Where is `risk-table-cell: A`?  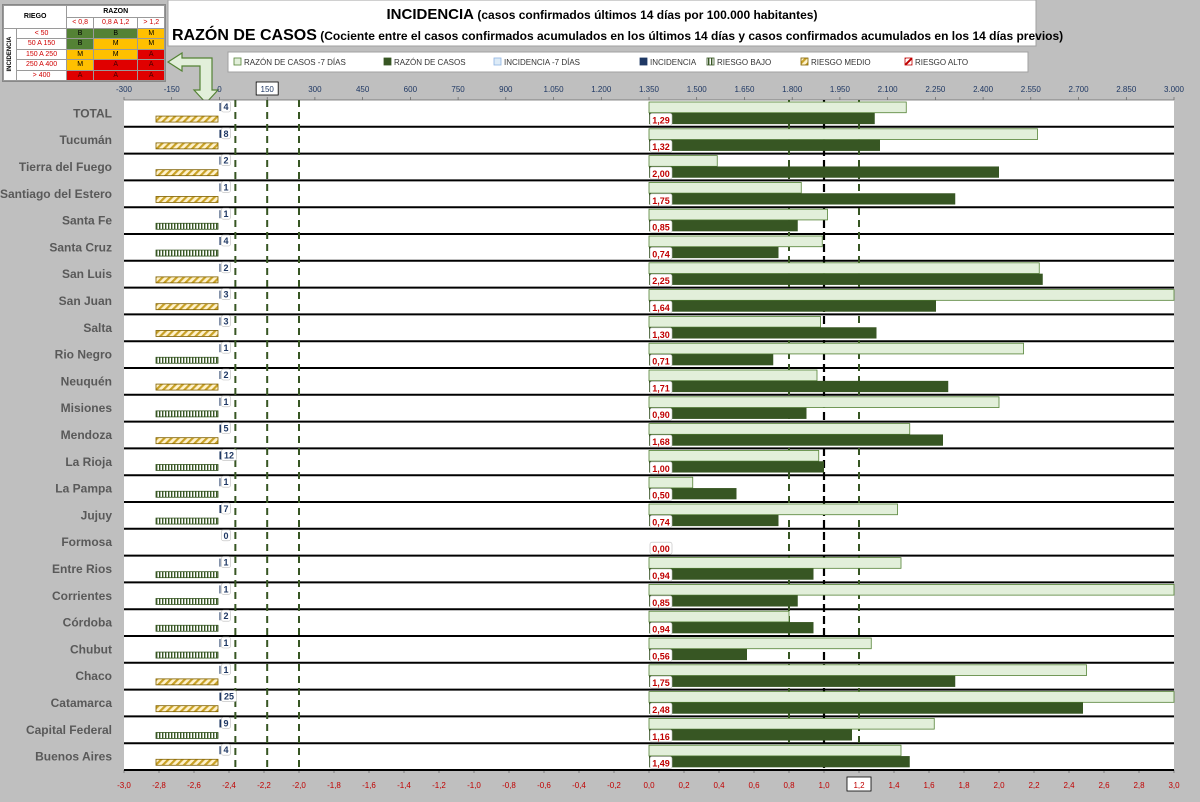 risk-table-cell: A is located at coordinates (151, 65).